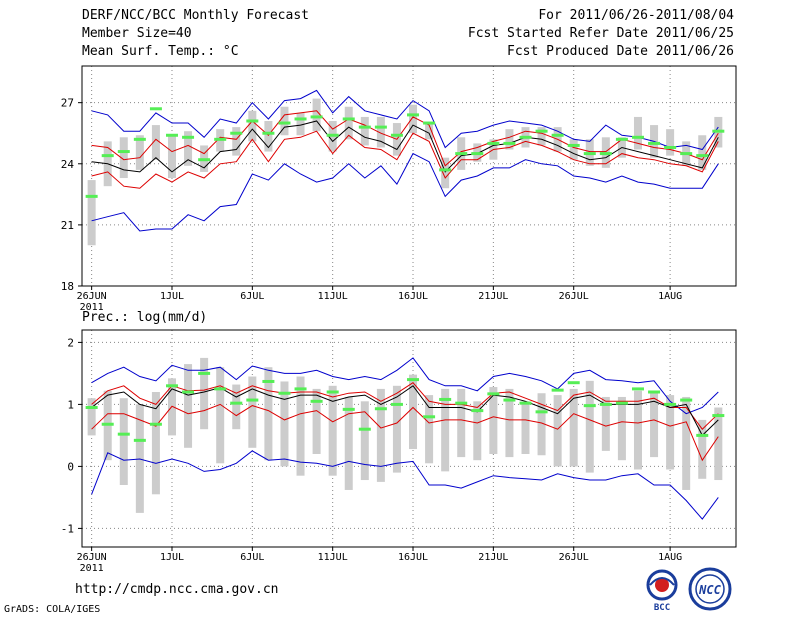  Describe the element at coordinates (670, 557) in the screenshot. I see `prec-xtick-label: 1AUG` at that location.